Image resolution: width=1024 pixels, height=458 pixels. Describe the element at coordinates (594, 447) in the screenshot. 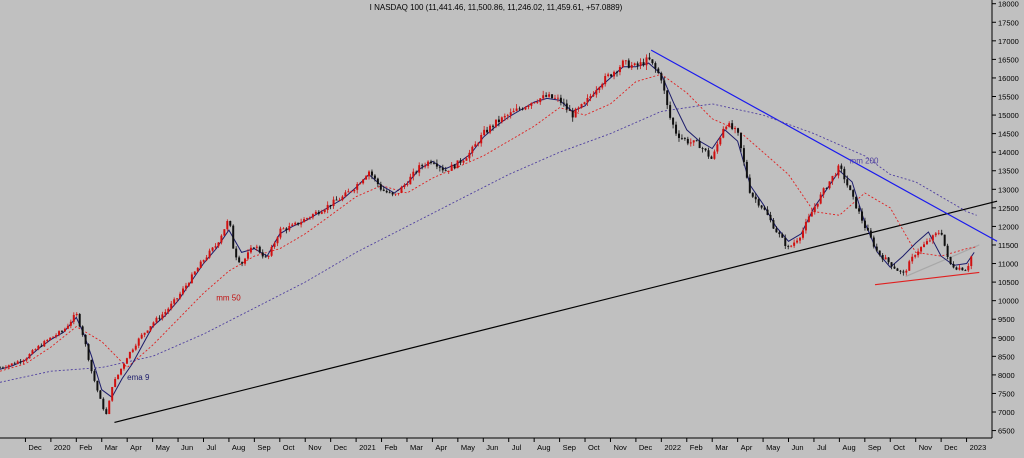

I see `x-tick-label: Oct` at that location.